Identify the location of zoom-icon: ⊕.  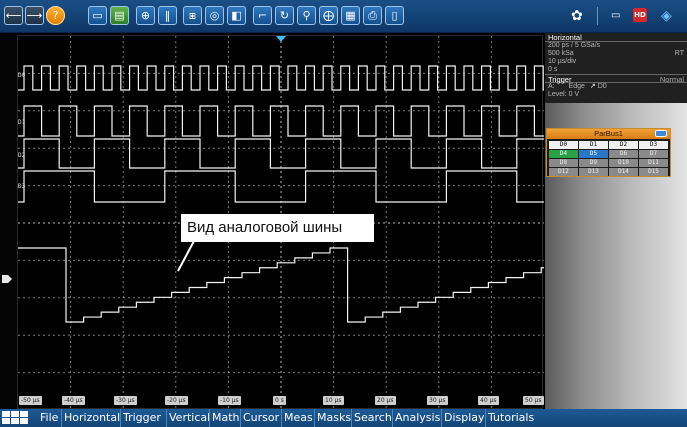
(145, 15).